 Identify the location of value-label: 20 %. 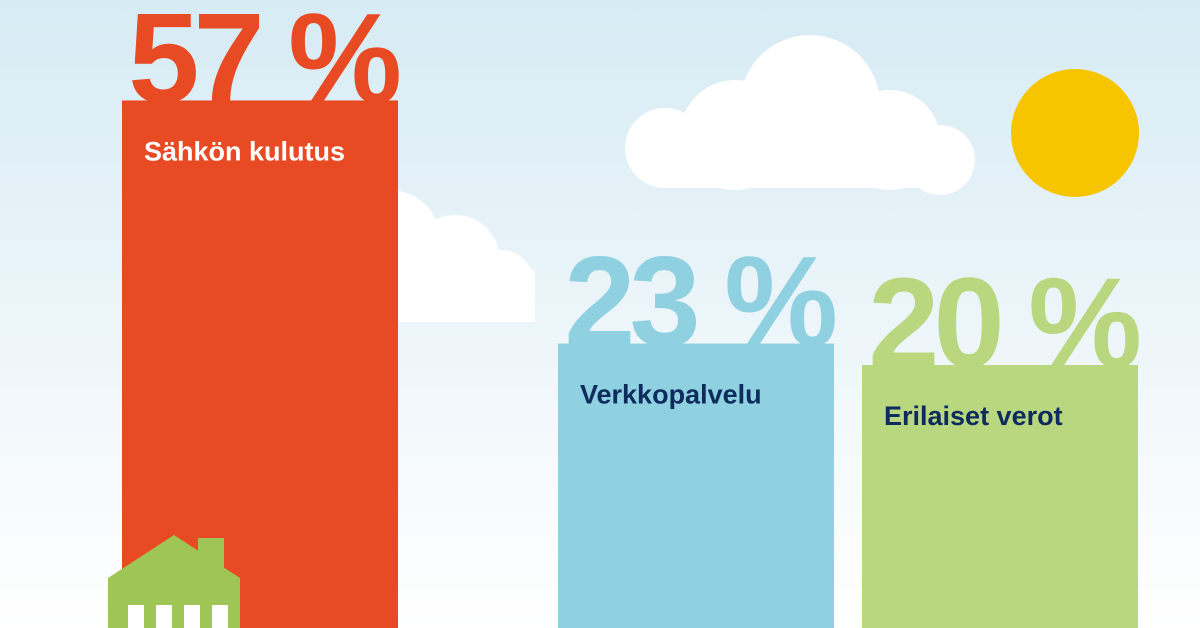
(1003, 323).